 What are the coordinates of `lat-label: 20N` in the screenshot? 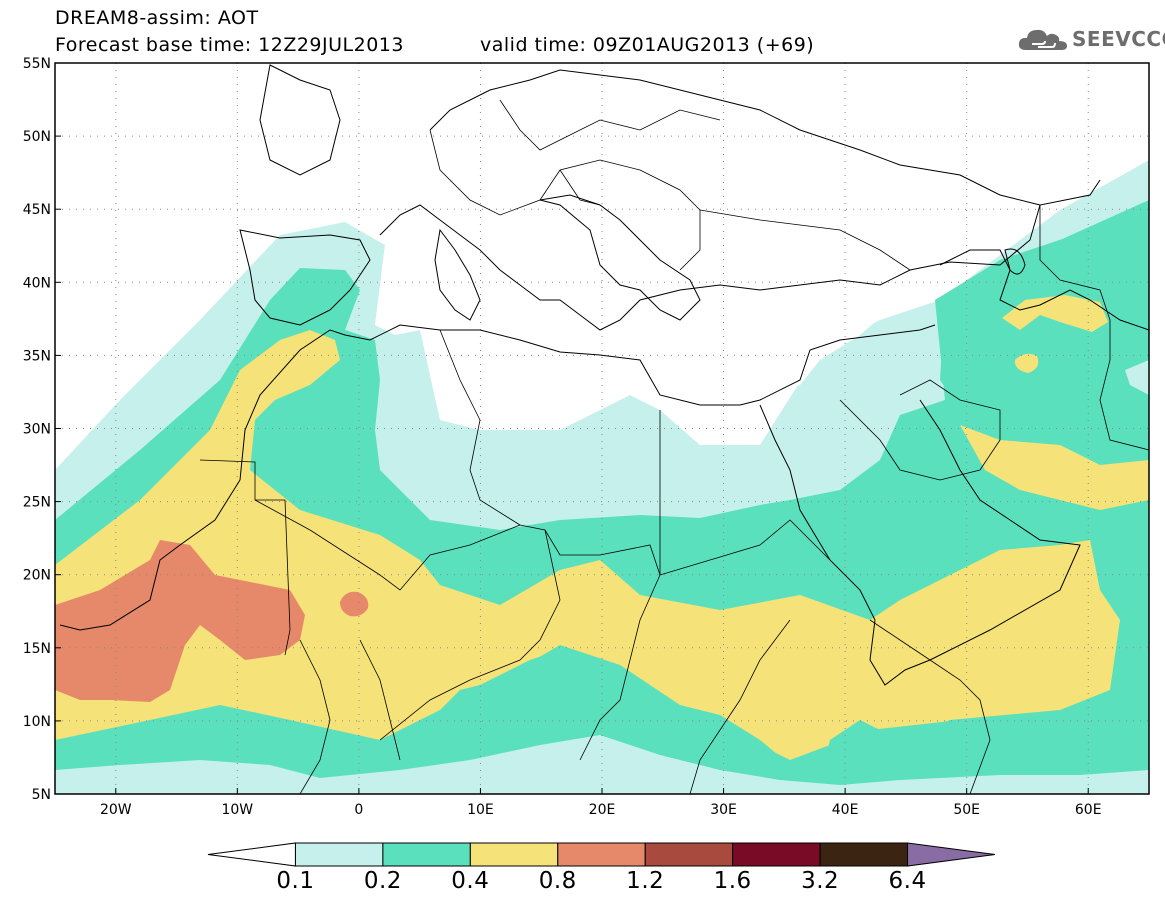 It's located at (37, 576).